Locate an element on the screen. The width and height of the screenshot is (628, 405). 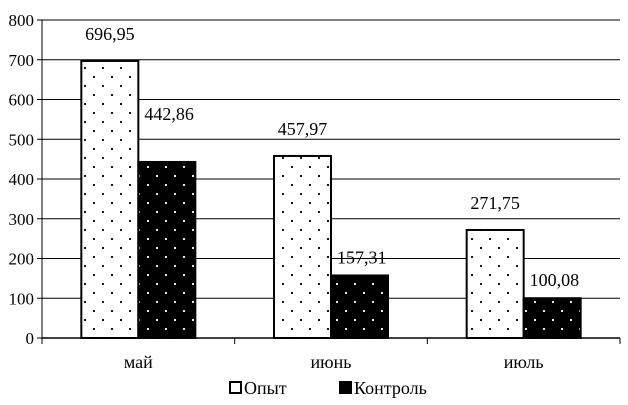
category-label: июнь is located at coordinates (331, 362).